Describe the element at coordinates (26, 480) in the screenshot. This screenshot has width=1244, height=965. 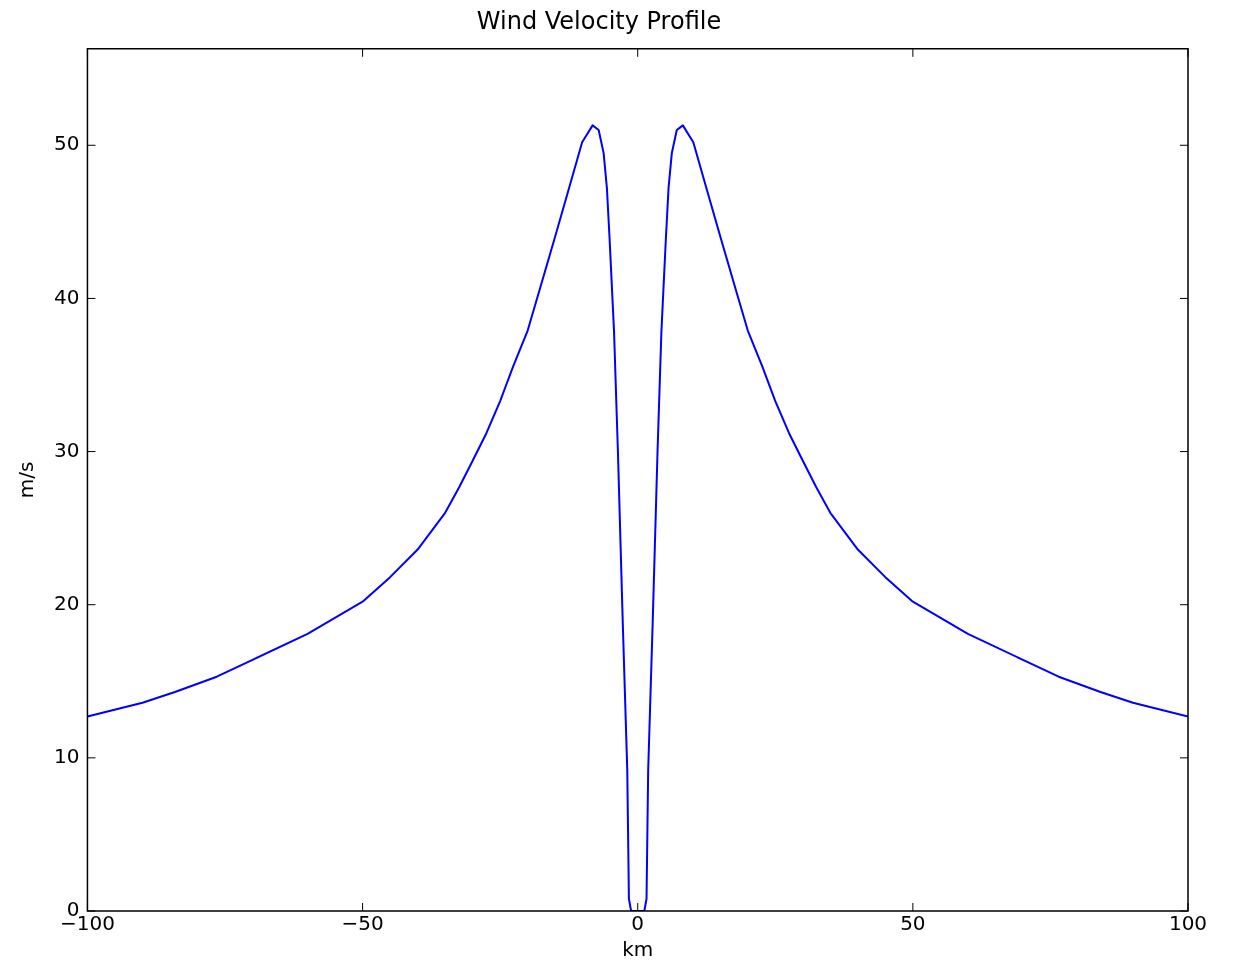
I see `y-axis-title: m/s` at that location.